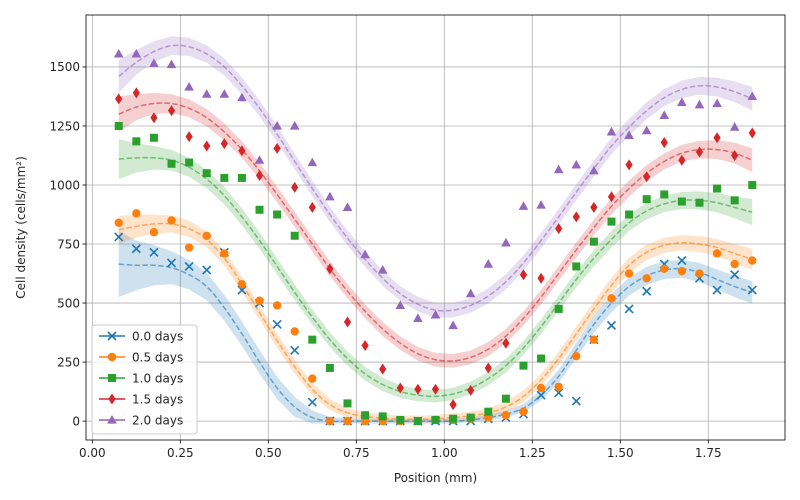  Describe the element at coordinates (92, 453) in the screenshot. I see `x-tick-label: 0.00` at that location.